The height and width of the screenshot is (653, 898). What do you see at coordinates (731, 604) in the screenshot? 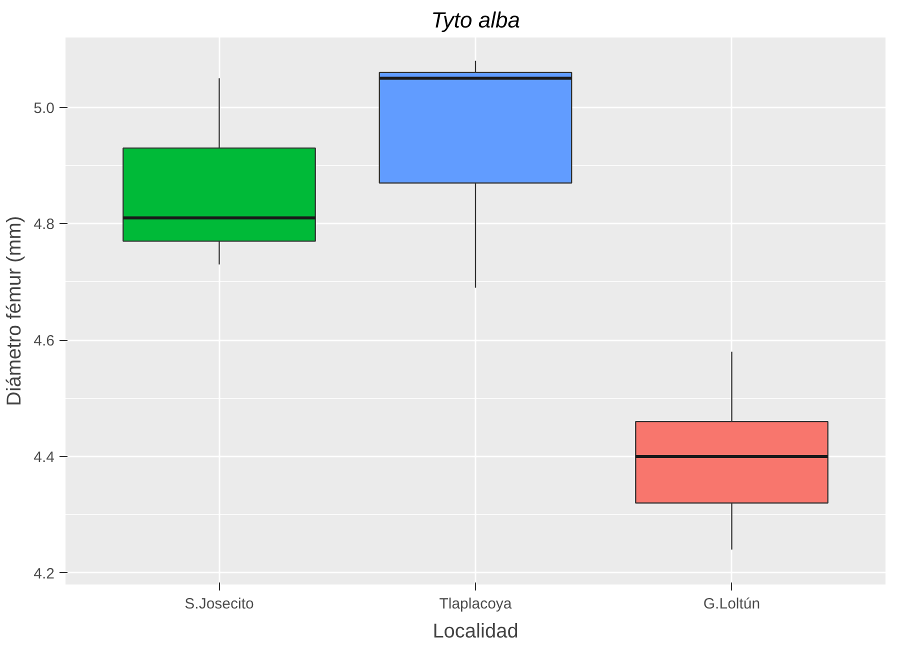
I see `x-tick-label: G.Loltún` at bounding box center [731, 604].